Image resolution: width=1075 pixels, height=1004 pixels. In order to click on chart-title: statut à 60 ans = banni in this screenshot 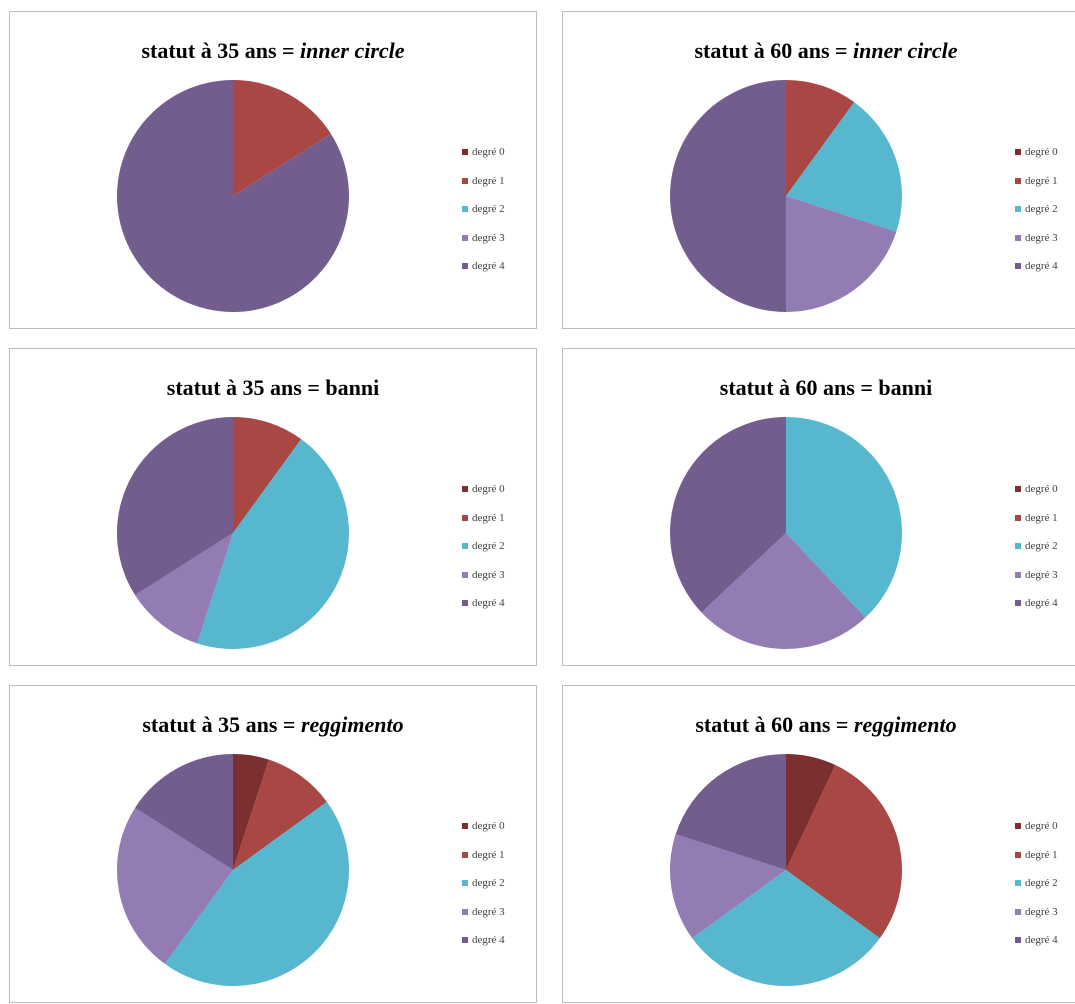, I will do `click(819, 388)`.